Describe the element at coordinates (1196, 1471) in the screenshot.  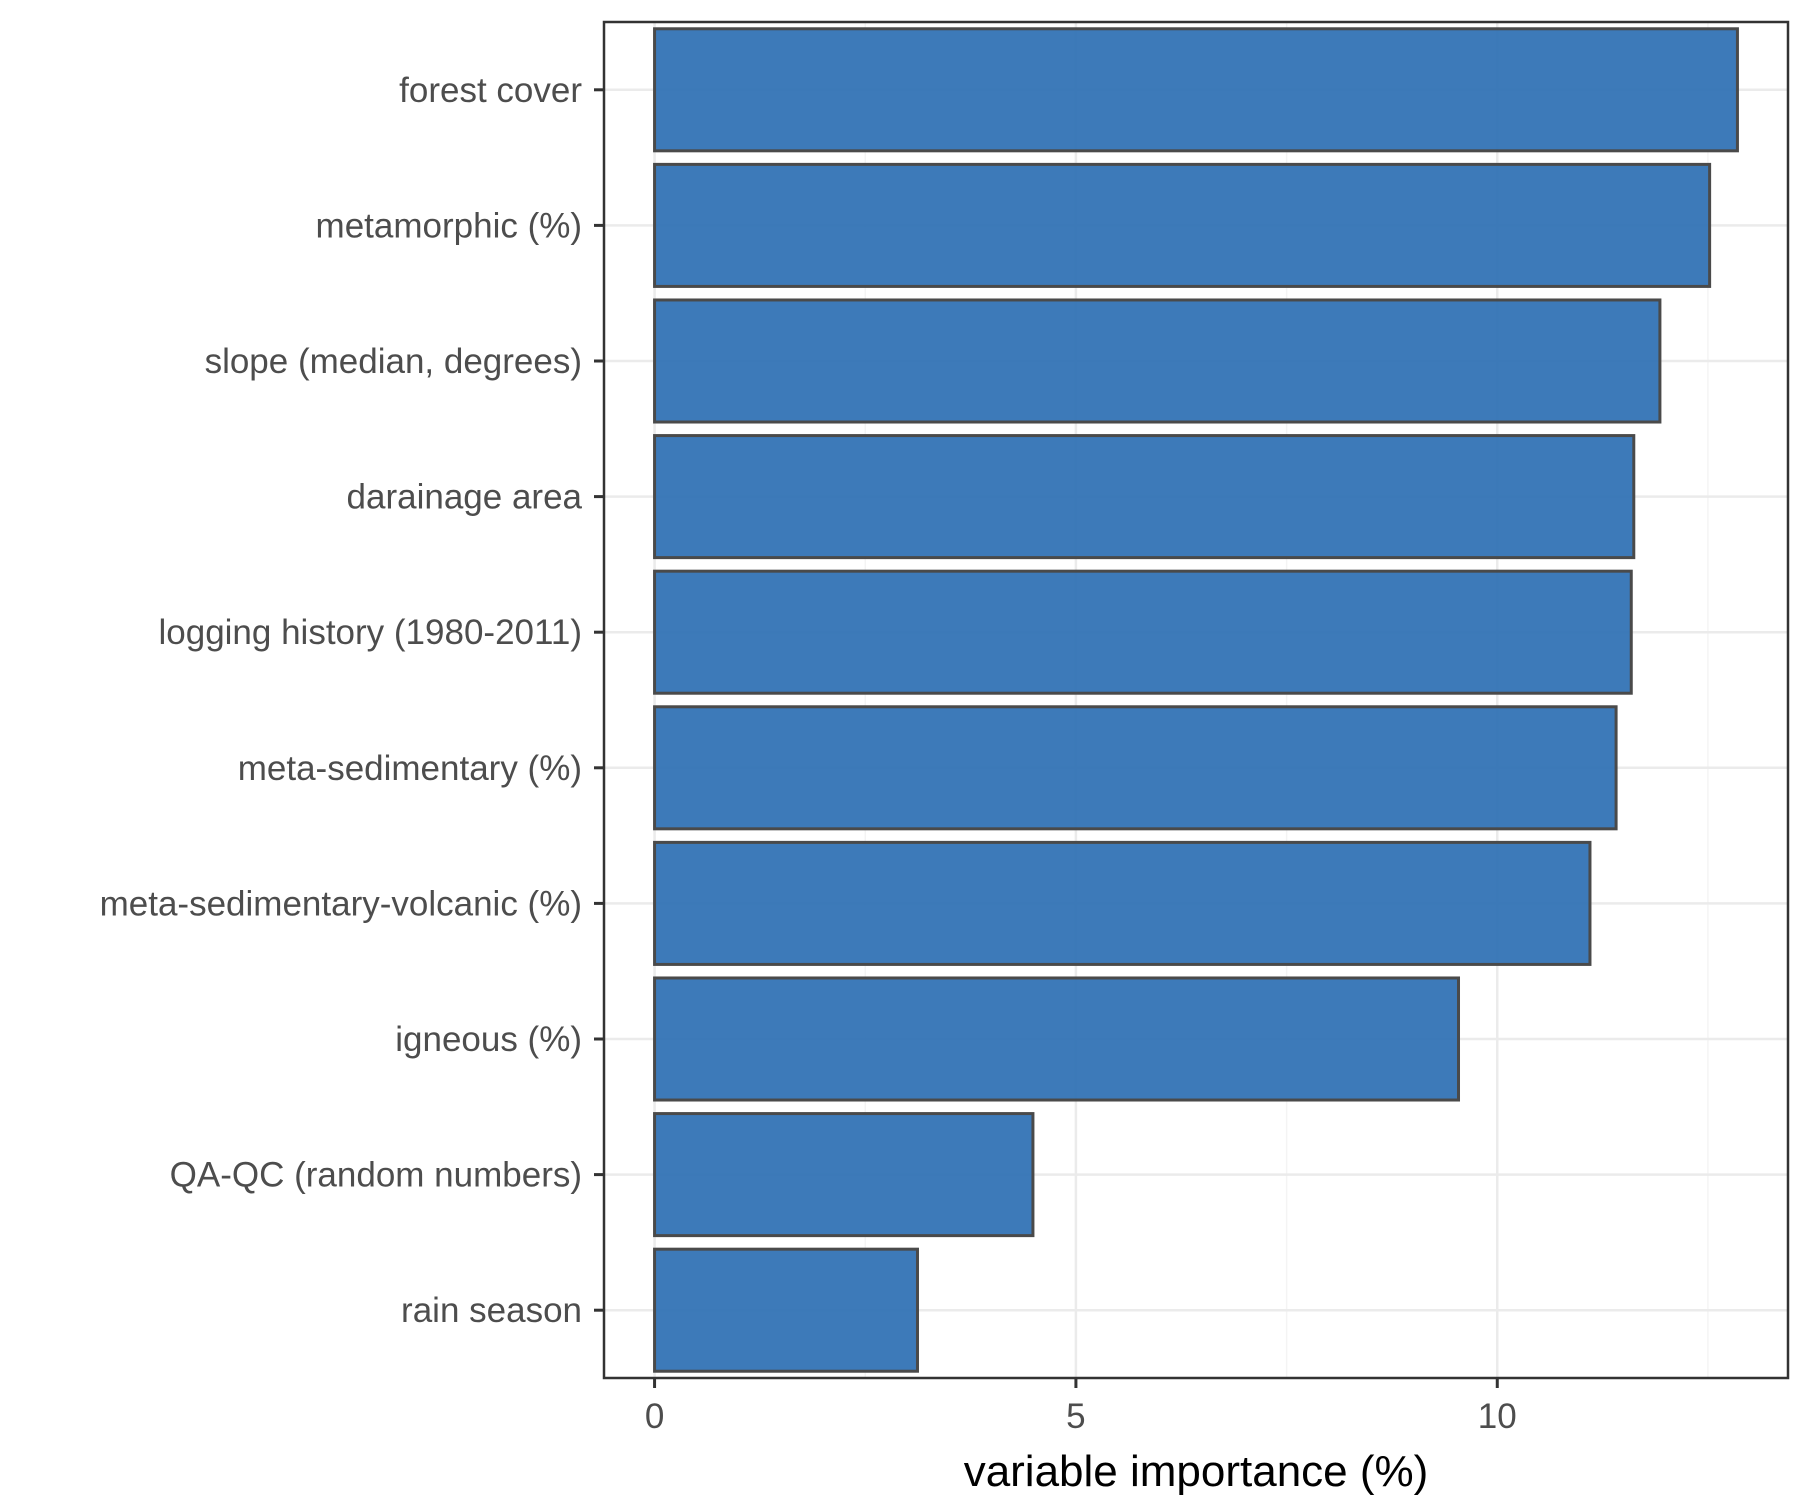
I see `x-axis-title: variable importance (%)` at that location.